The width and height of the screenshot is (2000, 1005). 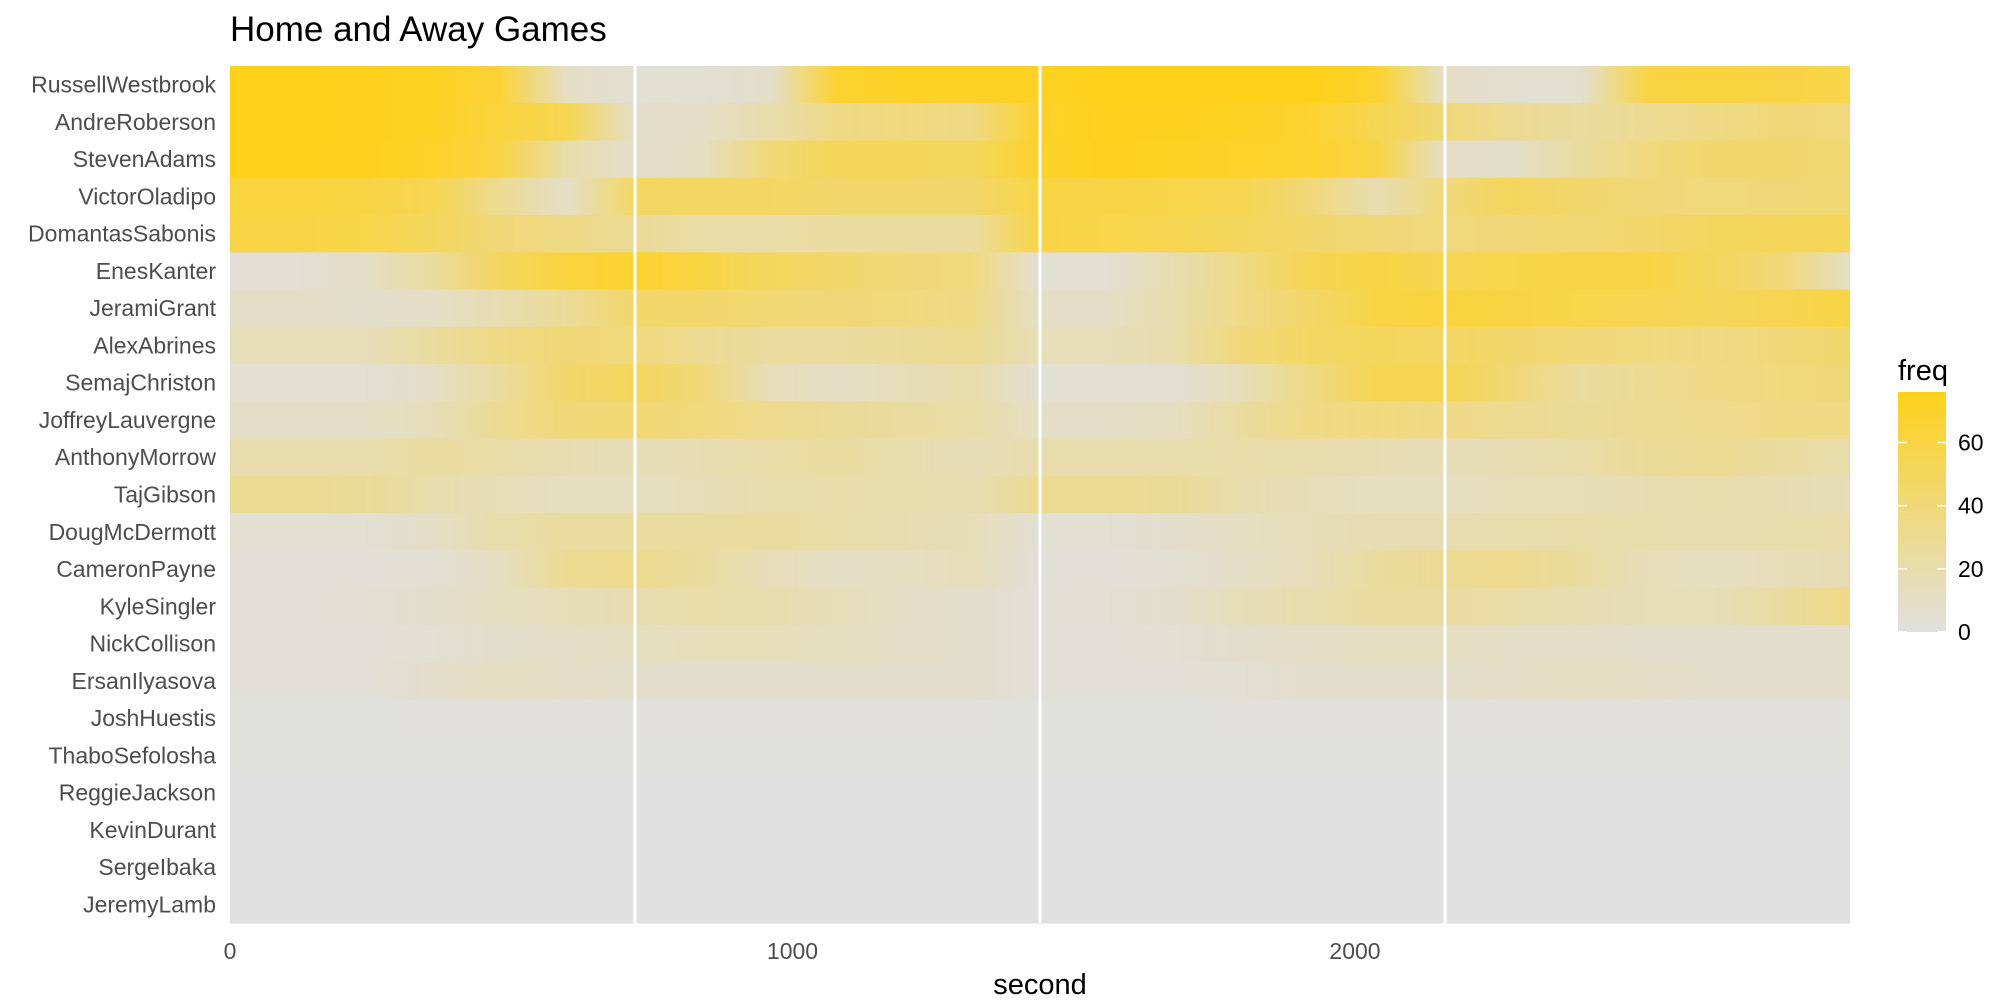 What do you see at coordinates (127, 420) in the screenshot?
I see `y-tick-label: JoffreyLauvergne` at bounding box center [127, 420].